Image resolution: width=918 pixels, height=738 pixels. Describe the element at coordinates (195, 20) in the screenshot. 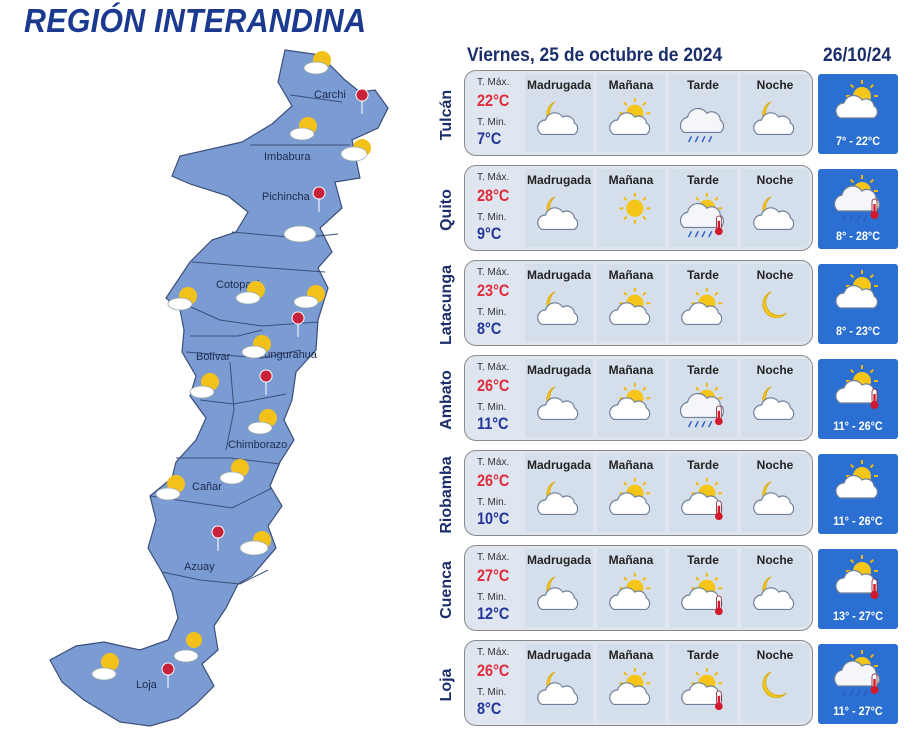

I see `page-title: REGIÓN INTERANDINA` at that location.